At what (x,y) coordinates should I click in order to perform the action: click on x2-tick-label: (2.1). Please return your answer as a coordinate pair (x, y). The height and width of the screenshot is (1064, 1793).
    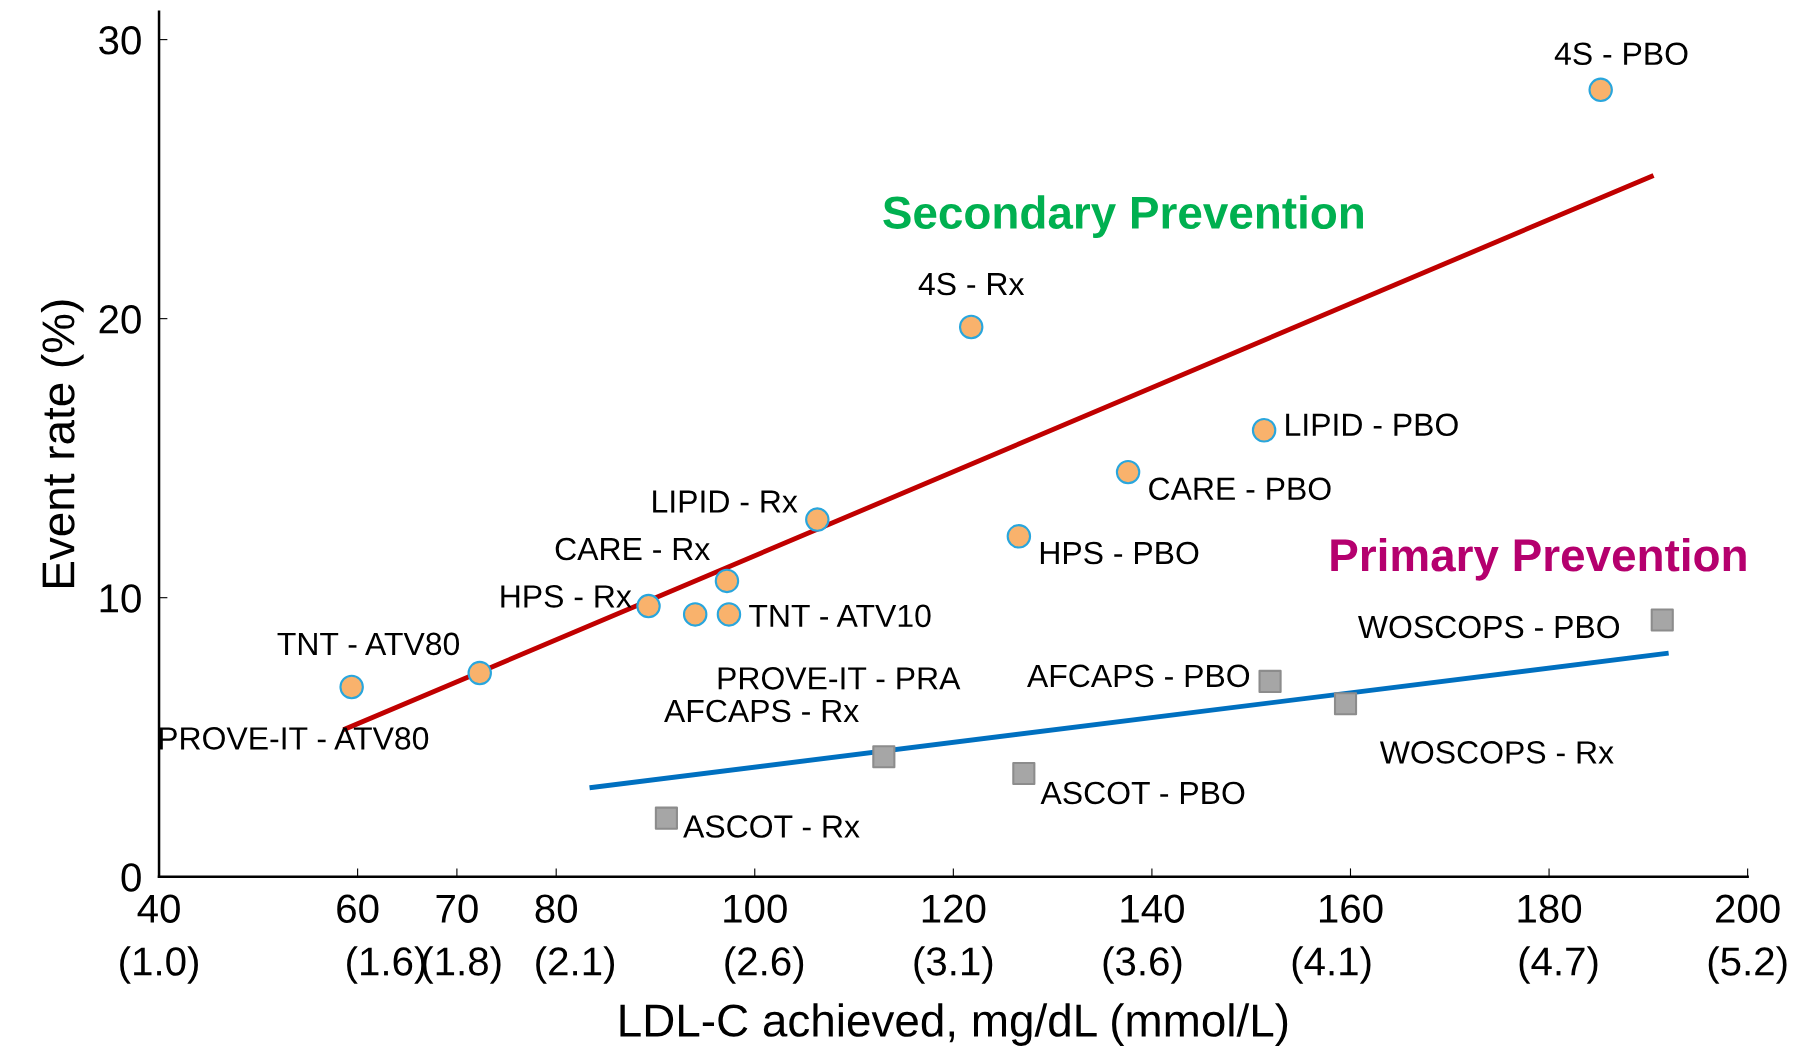
    Looking at the image, I should click on (575, 965).